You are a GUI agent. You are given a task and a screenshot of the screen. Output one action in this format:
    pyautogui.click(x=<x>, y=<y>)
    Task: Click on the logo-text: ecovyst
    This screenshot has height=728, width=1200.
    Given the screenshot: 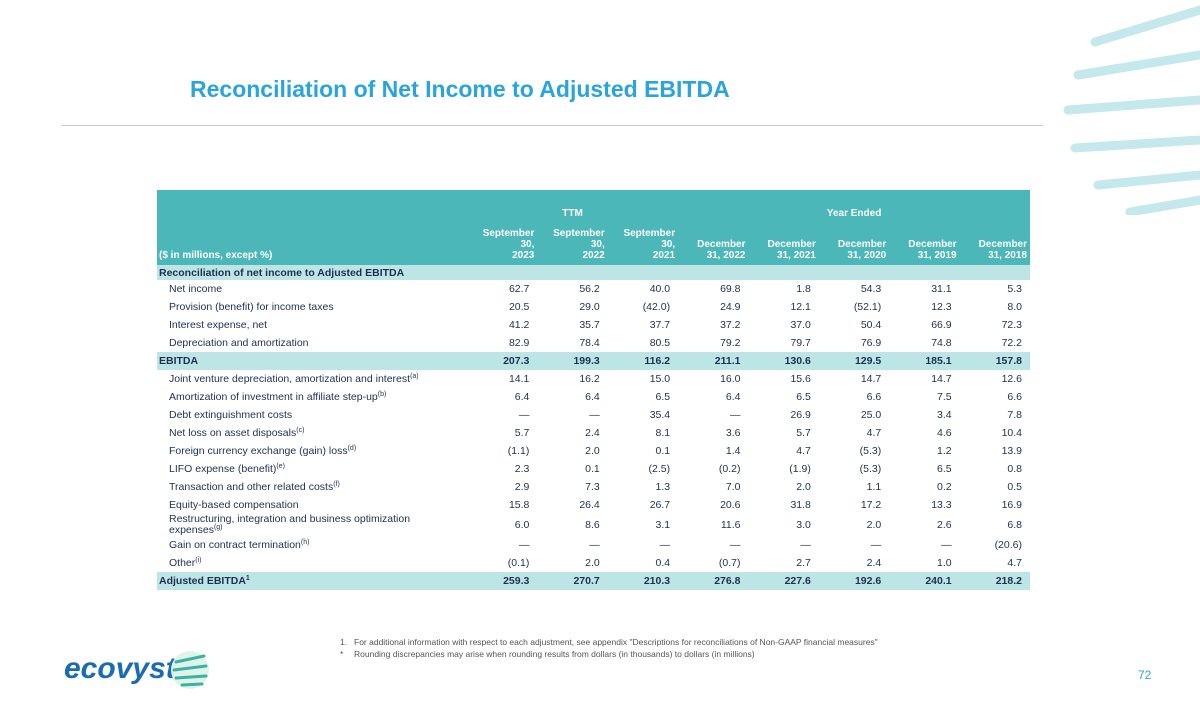 What is the action you would take?
    pyautogui.click(x=120, y=668)
    